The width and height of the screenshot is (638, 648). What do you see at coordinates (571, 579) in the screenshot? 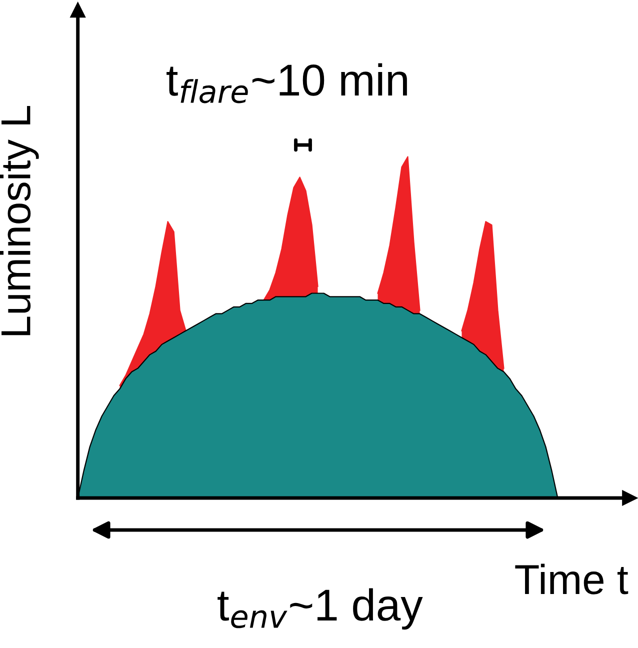
I see `x-axis-title: Time t` at bounding box center [571, 579].